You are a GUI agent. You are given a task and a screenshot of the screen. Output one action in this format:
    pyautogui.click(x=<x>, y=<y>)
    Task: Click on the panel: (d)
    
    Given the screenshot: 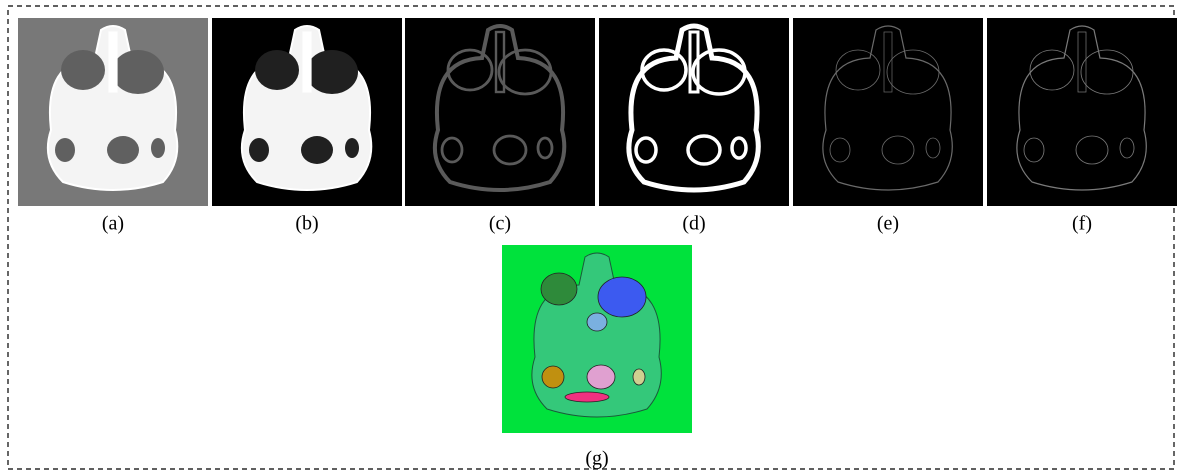 What is the action you would take?
    pyautogui.click(x=694, y=126)
    